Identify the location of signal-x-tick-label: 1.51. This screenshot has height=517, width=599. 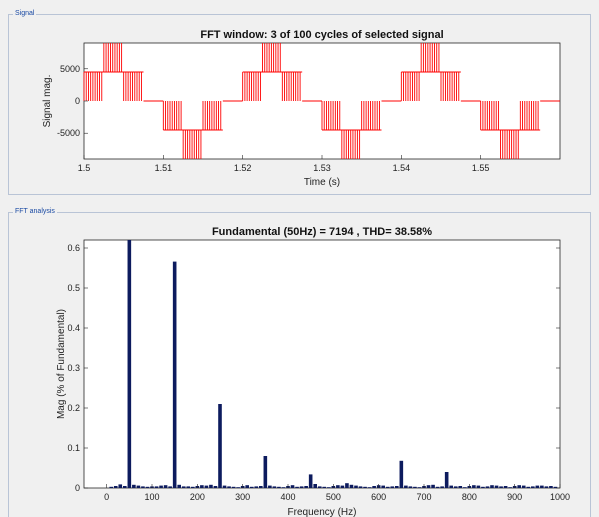
(164, 168).